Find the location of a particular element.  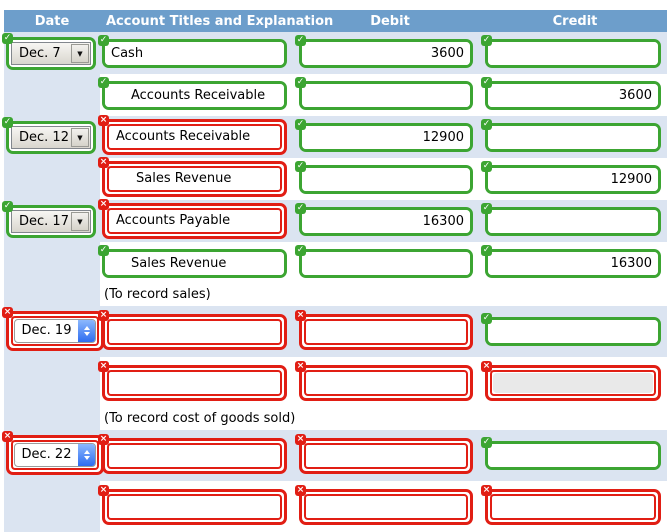

debit-input: 3600 is located at coordinates (386, 53).